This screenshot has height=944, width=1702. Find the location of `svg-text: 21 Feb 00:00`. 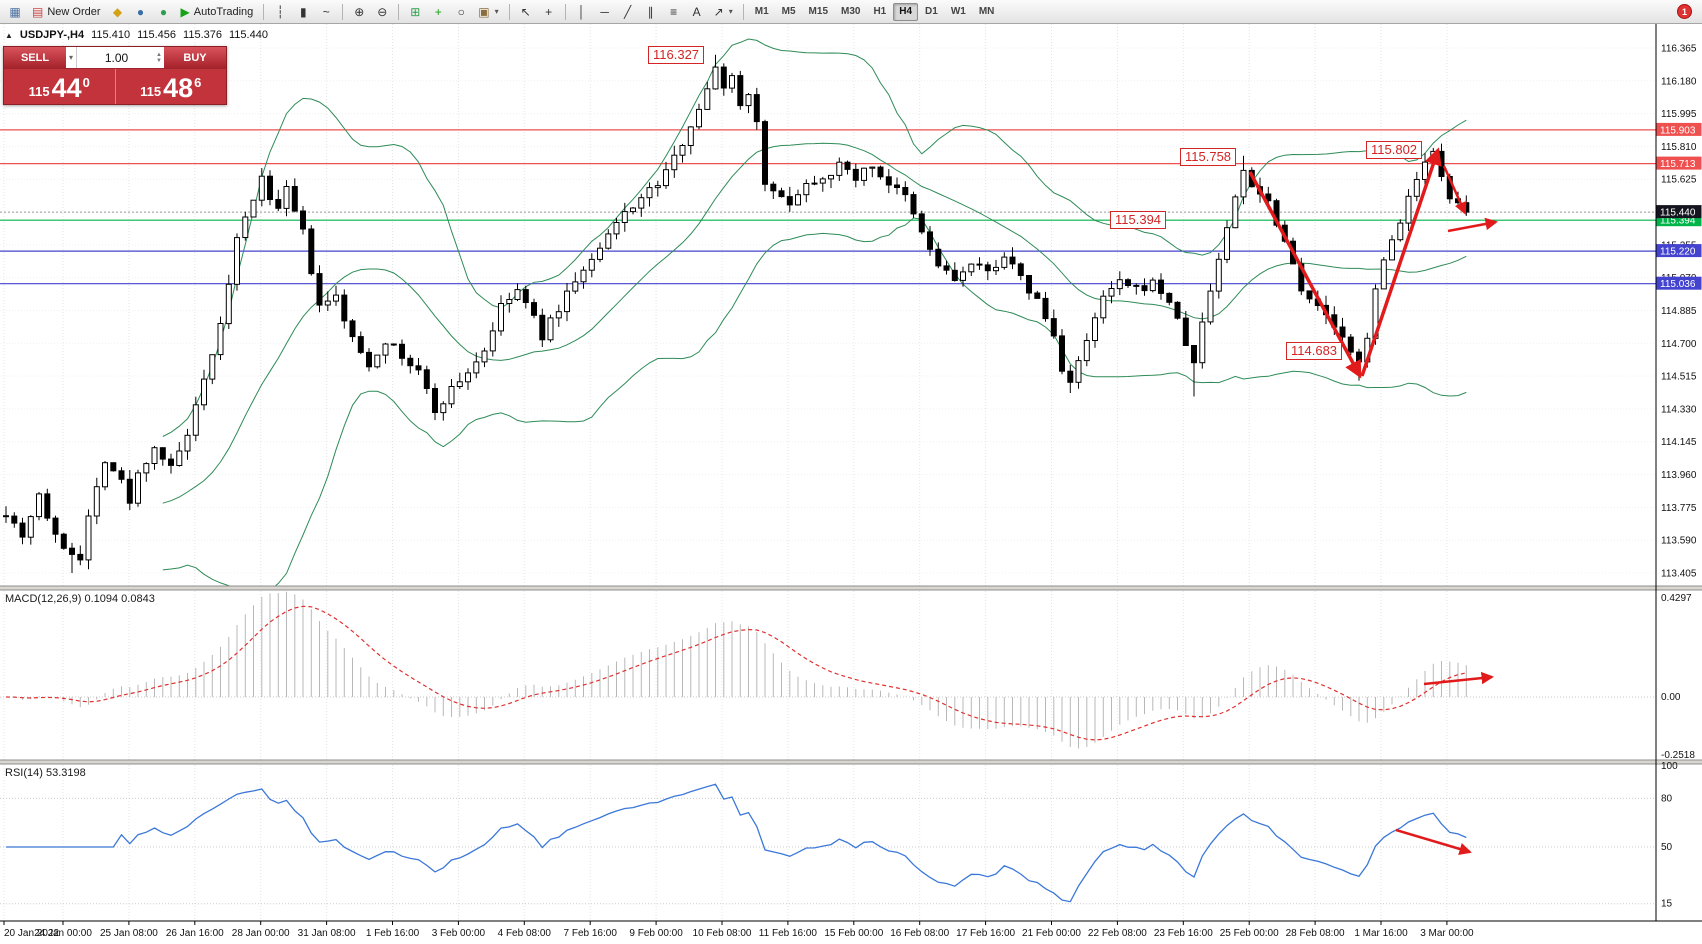

svg-text: 21 Feb 00:00 is located at coordinates (1051, 933).